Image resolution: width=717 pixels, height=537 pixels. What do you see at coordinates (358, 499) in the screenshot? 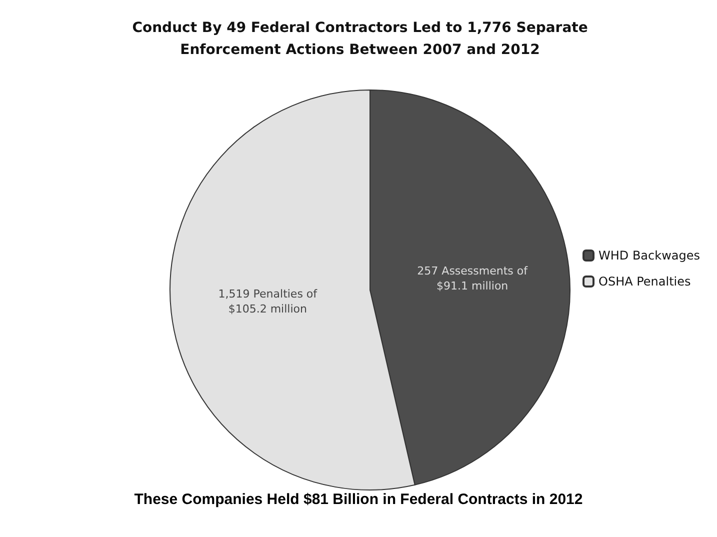
I see `text: These Companies Held $81 Billion in Federal Contracts in 2012` at bounding box center [358, 499].